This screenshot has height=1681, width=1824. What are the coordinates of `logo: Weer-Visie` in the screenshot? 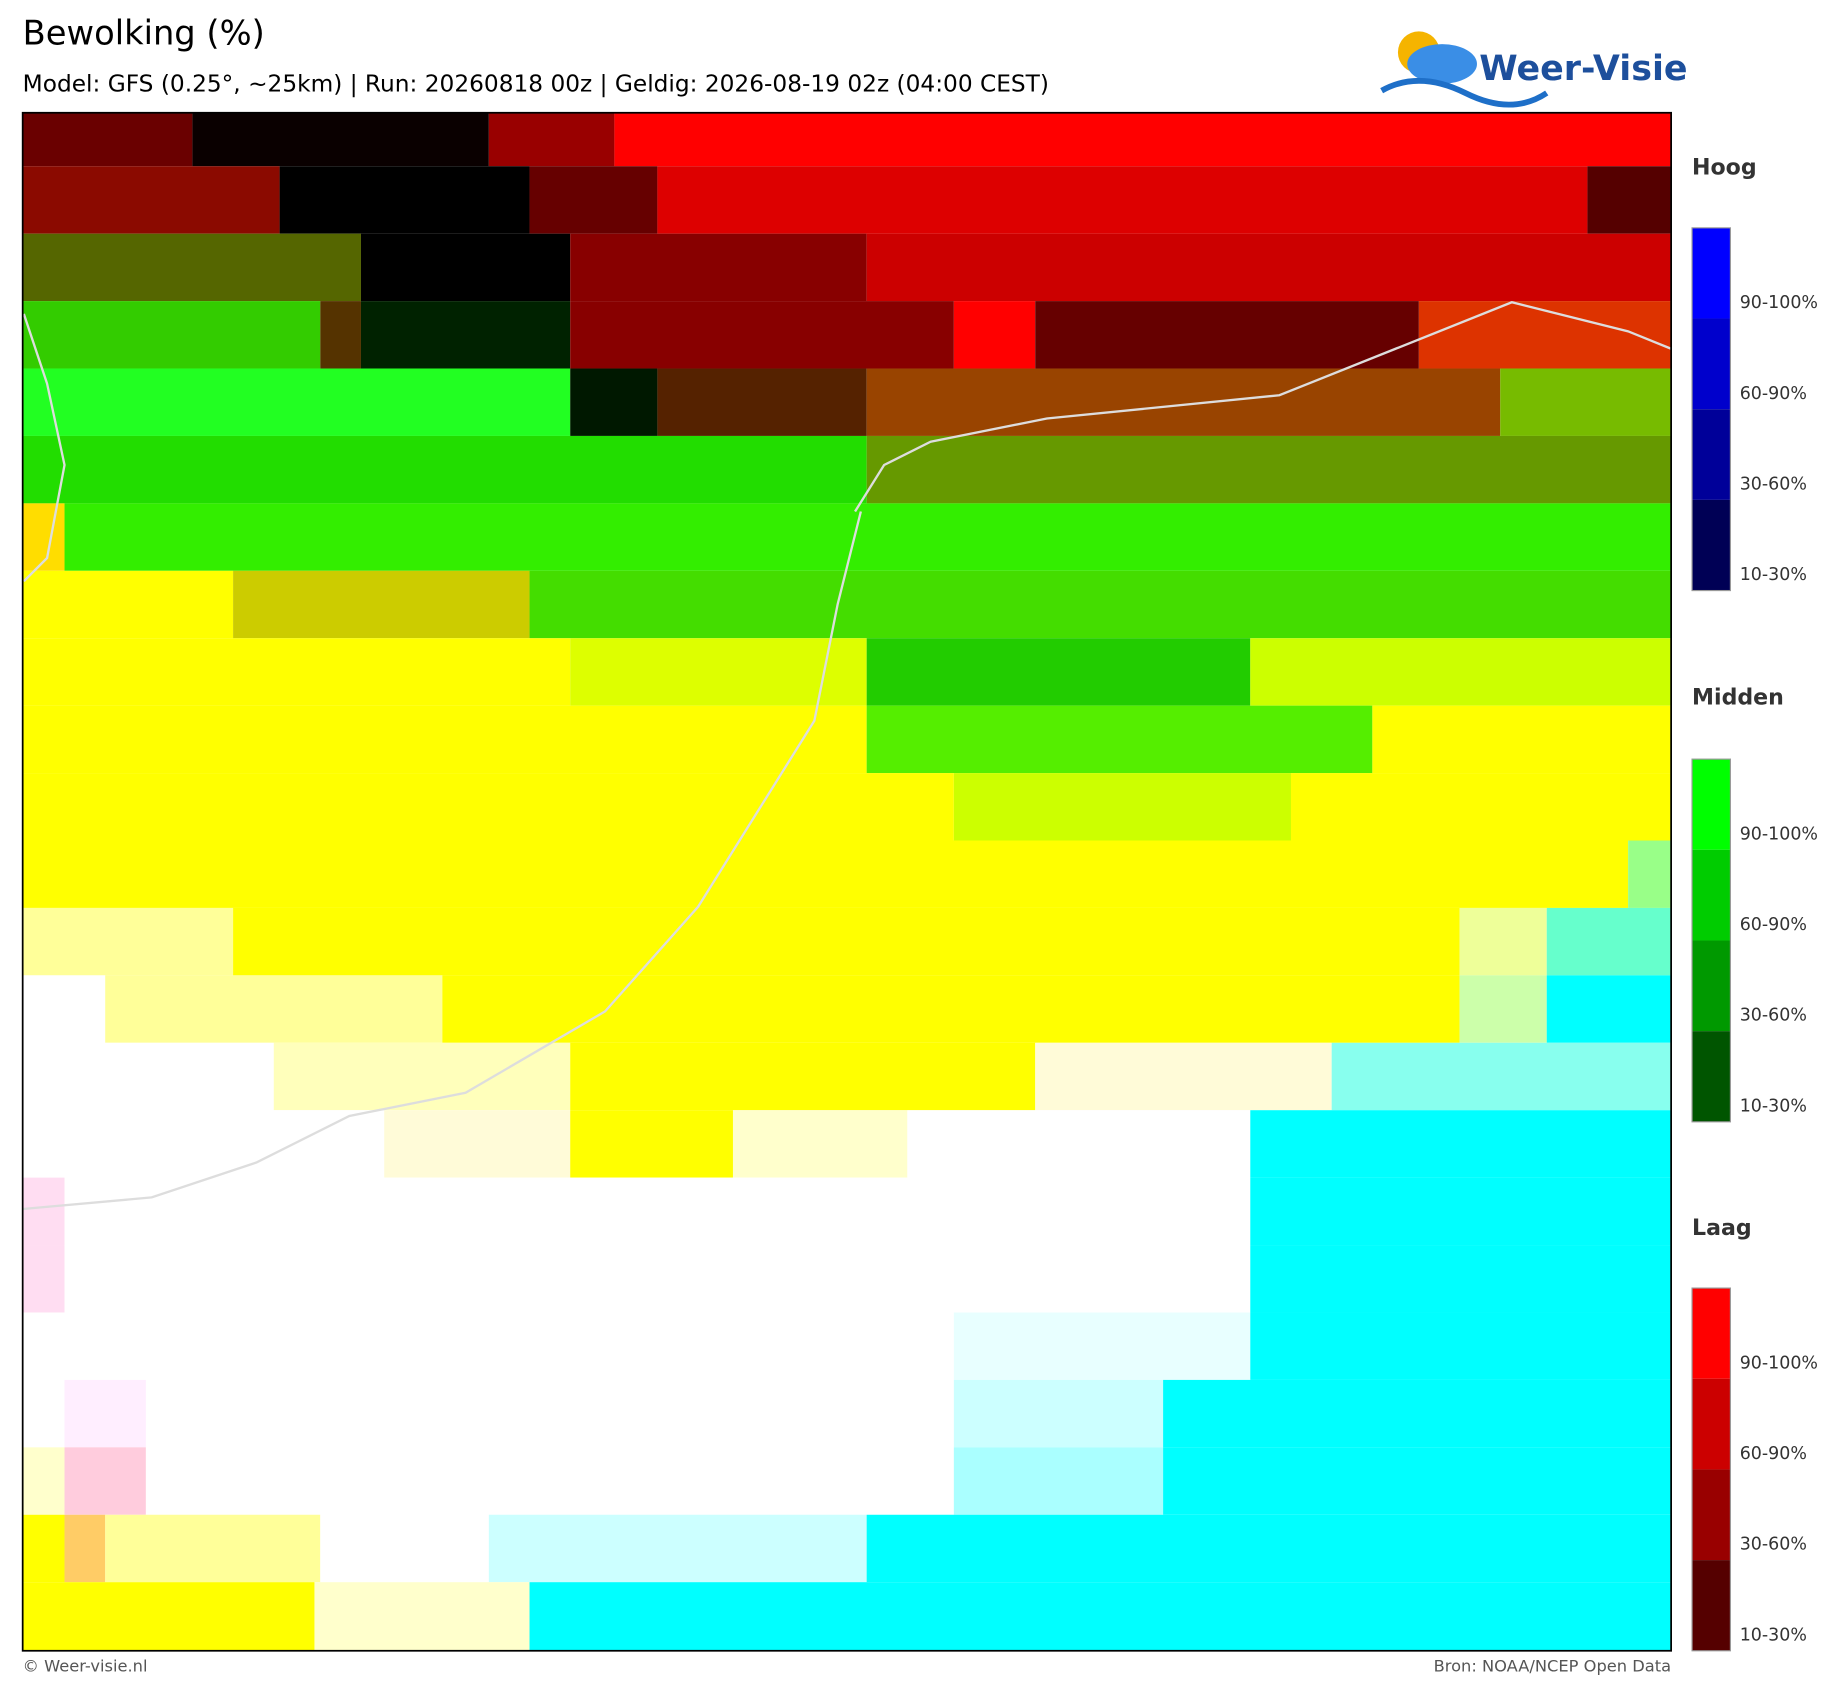 It's located at (1534, 69).